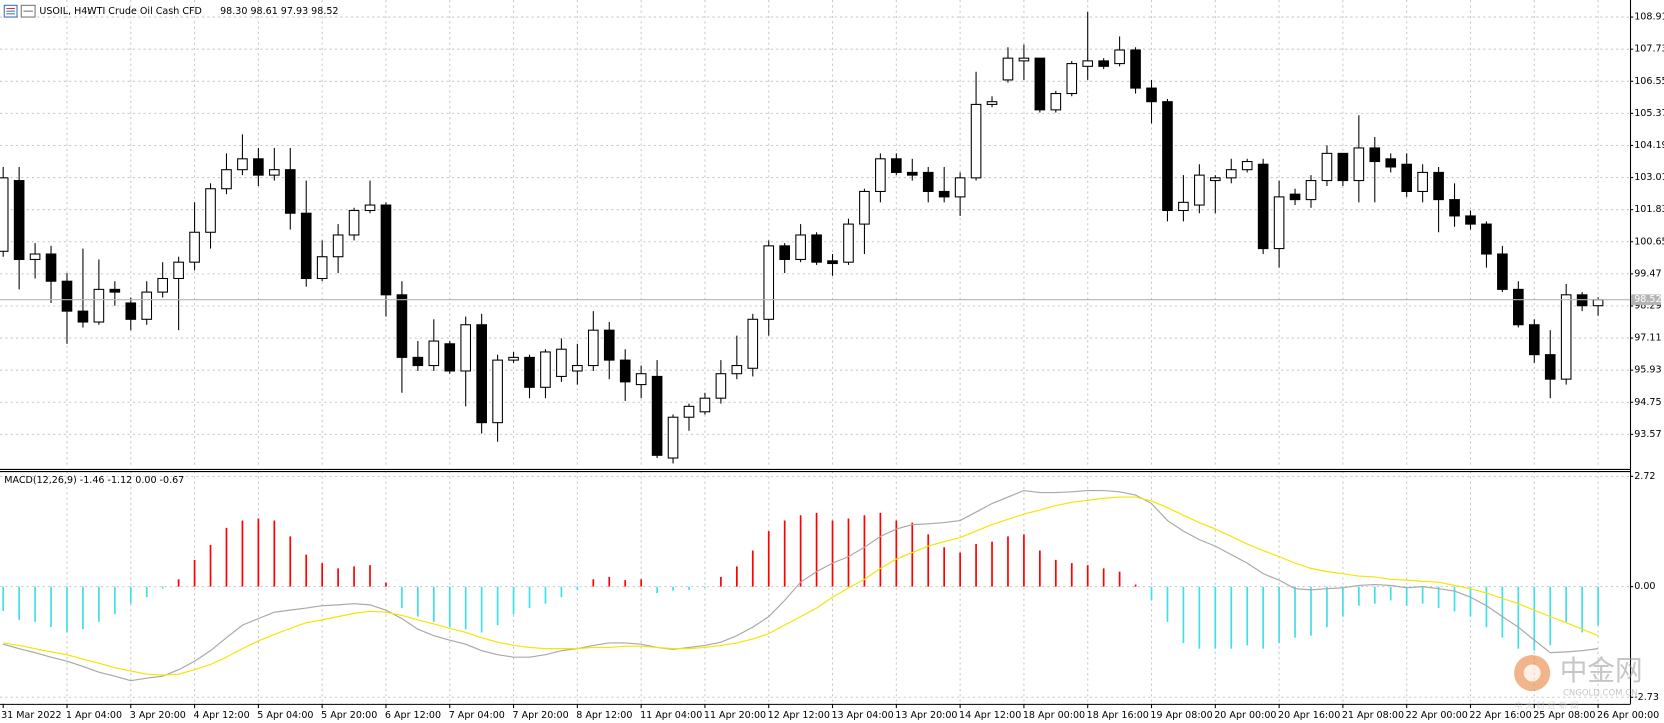 The image size is (1664, 723). I want to click on x-tick-label: 31 Mar 2022, so click(31, 715).